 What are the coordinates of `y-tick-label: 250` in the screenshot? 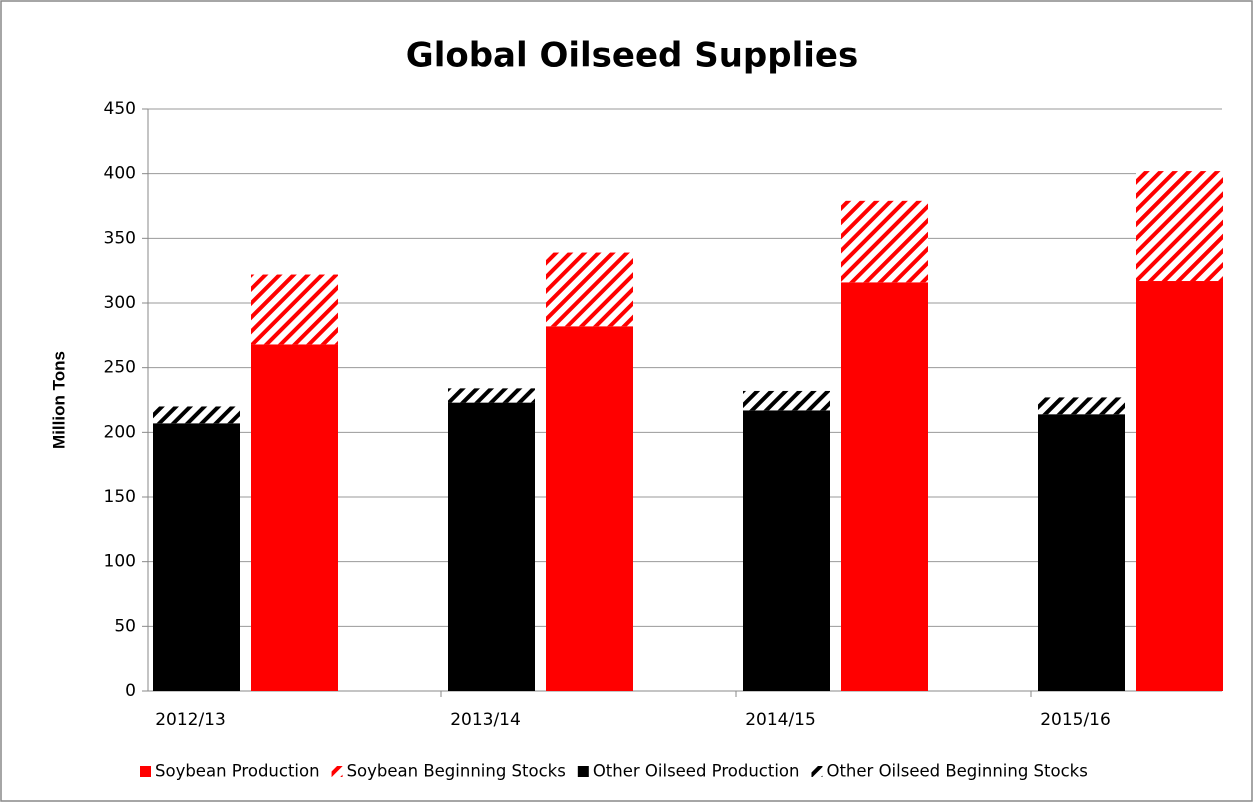 It's located at (120, 368).